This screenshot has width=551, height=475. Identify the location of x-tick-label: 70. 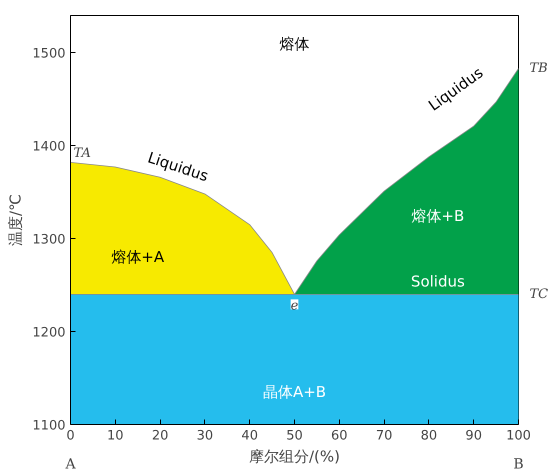
(384, 436).